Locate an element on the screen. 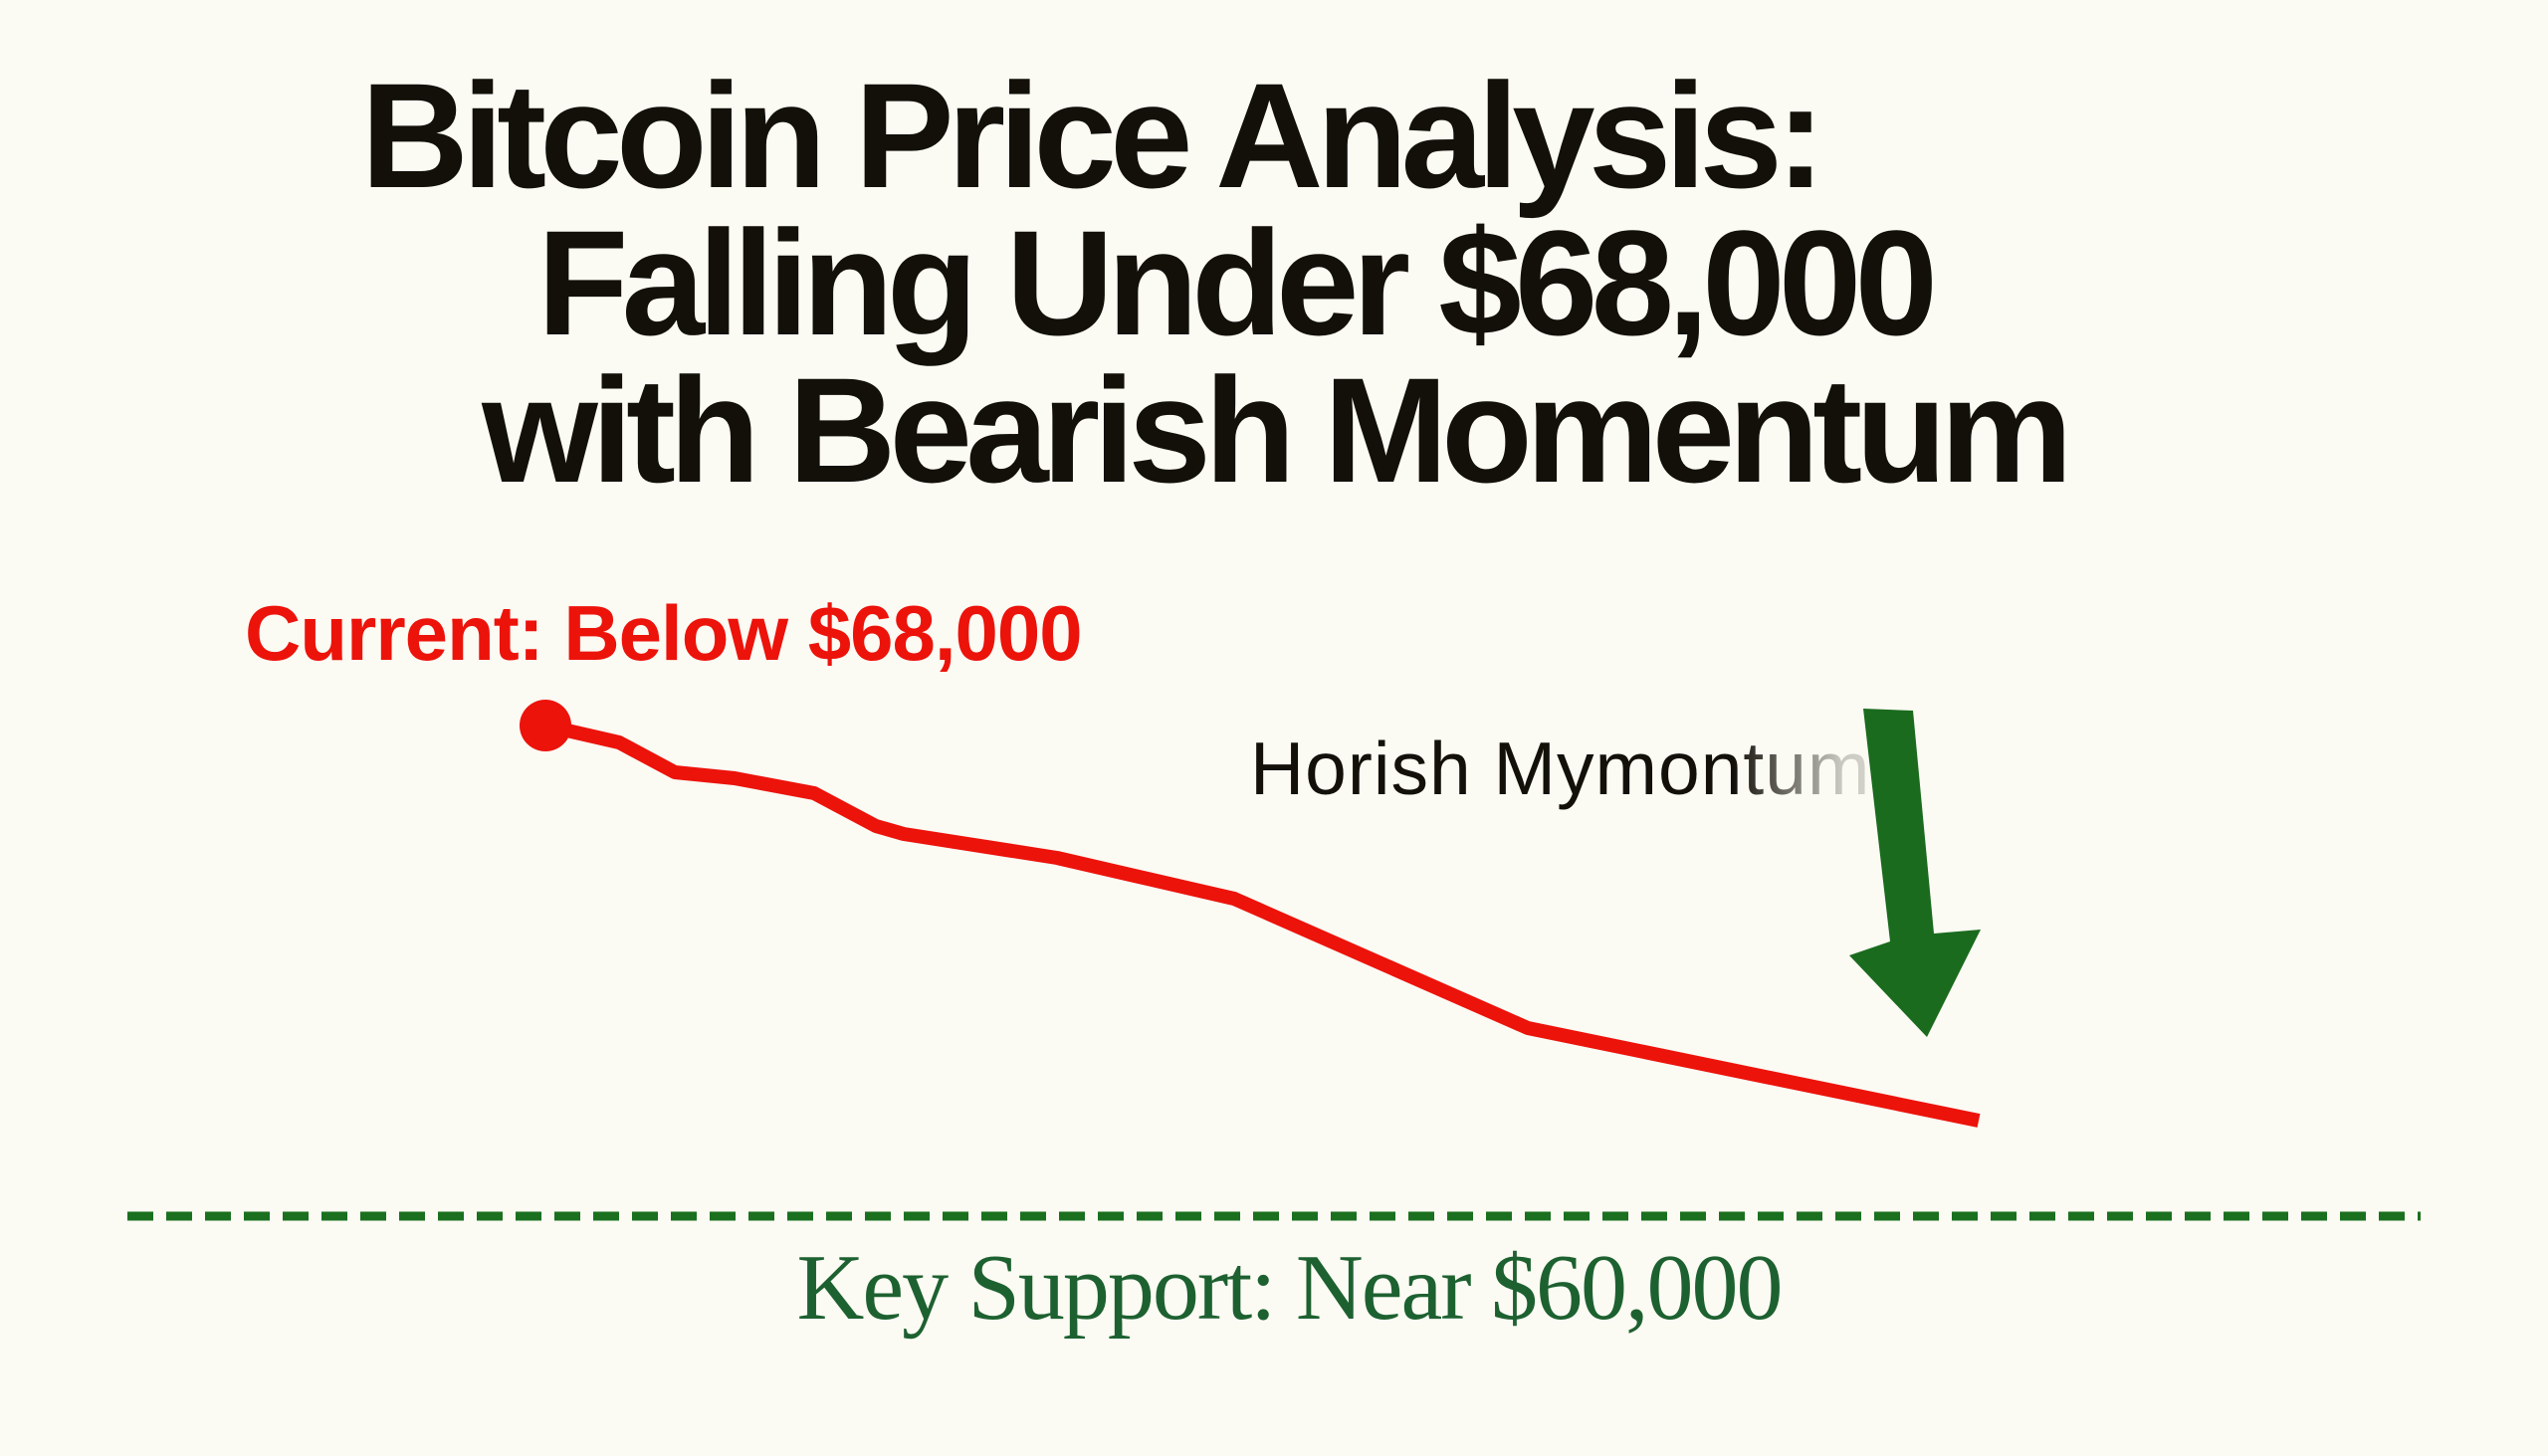  down-arrow-icon is located at coordinates (1915, 873).